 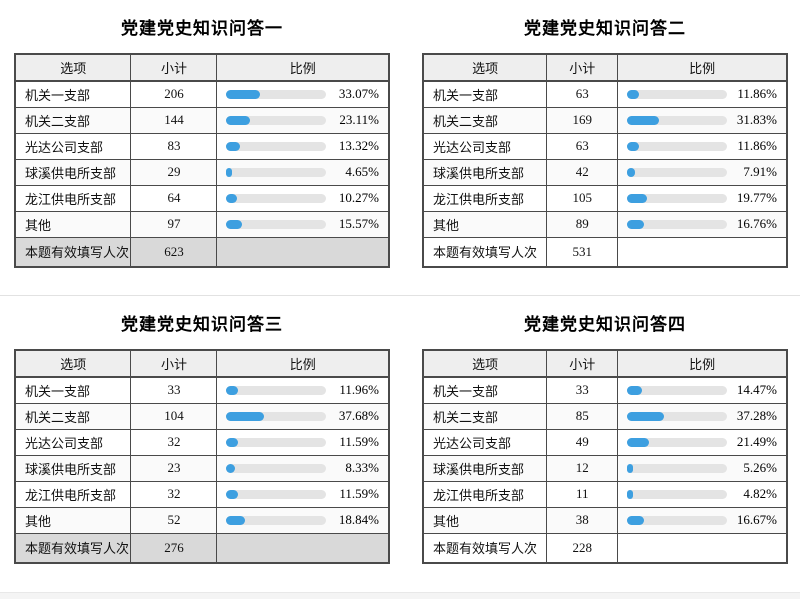 I want to click on table-row: 龙江供电所支部 64 10.27%, so click(x=202, y=198).